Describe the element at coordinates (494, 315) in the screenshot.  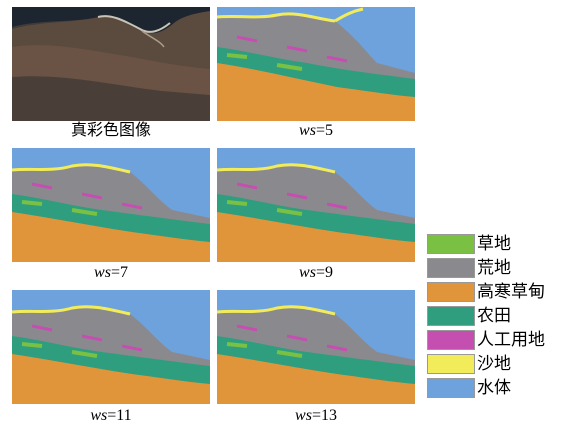
I see `legend-label: 农田` at that location.